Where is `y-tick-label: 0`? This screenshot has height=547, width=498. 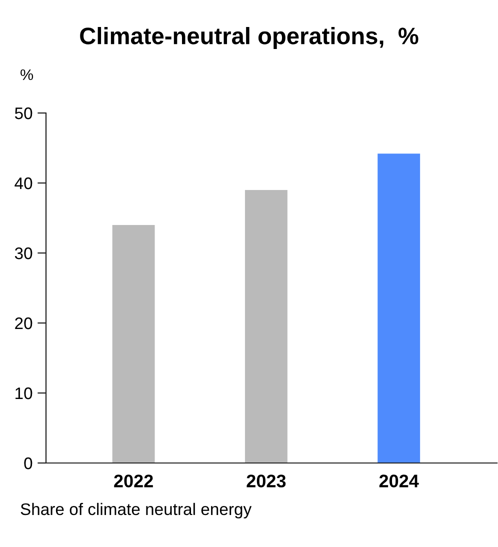 y-tick-label: 0 is located at coordinates (28, 463).